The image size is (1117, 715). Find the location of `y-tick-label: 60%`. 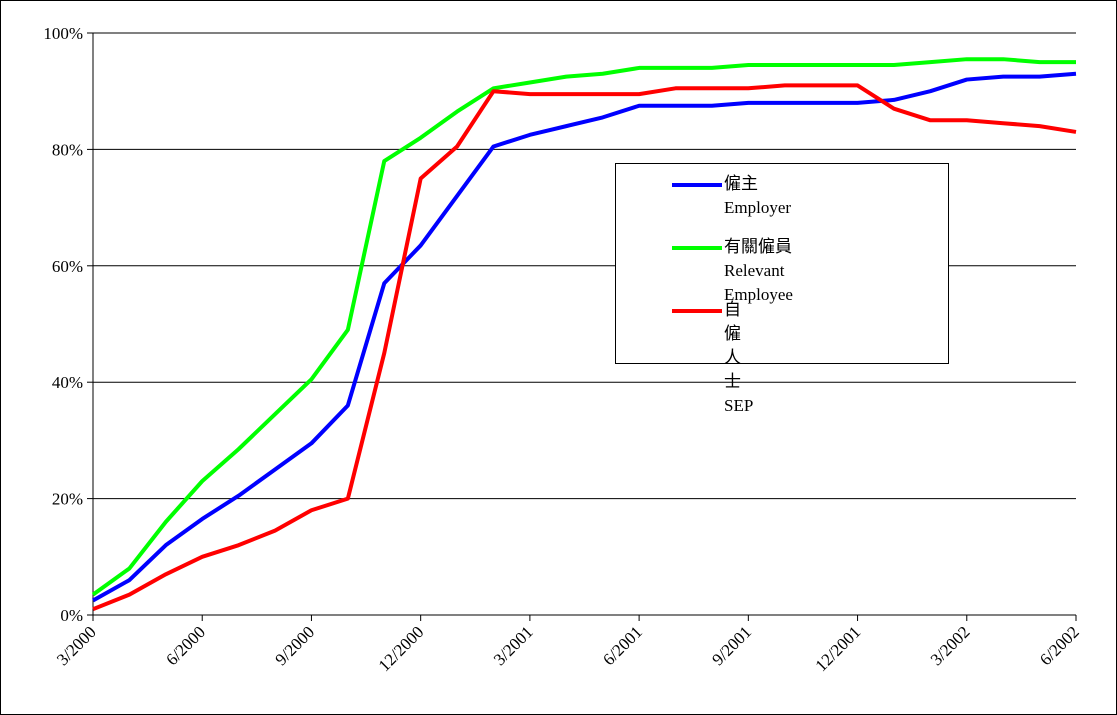

y-tick-label: 60% is located at coordinates (67, 266).